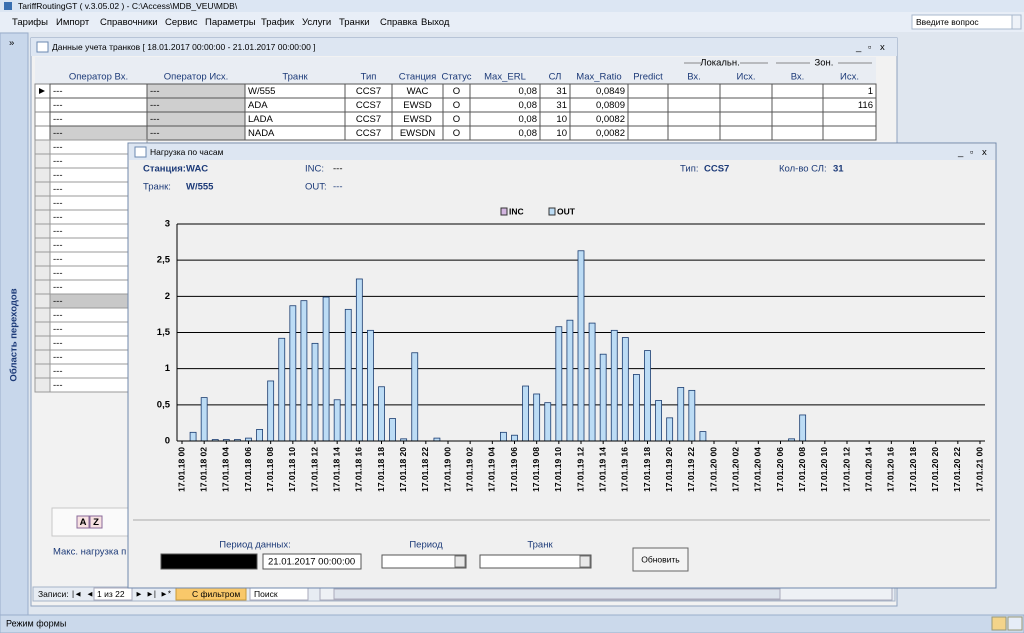 Image resolution: width=1024 pixels, height=633 pixels. I want to click on date-input-text: 18.01.2017 00:00:00, so click(209, 562).